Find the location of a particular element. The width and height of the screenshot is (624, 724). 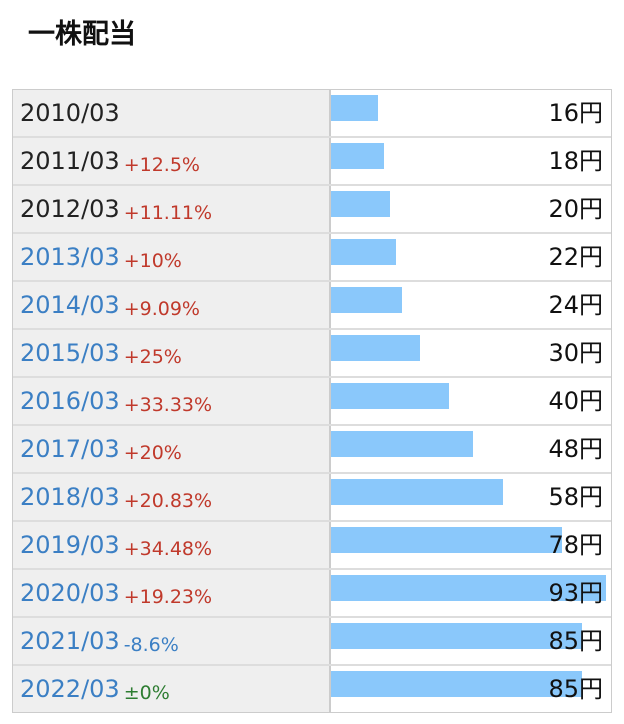

change-label: +20% is located at coordinates (152, 453).